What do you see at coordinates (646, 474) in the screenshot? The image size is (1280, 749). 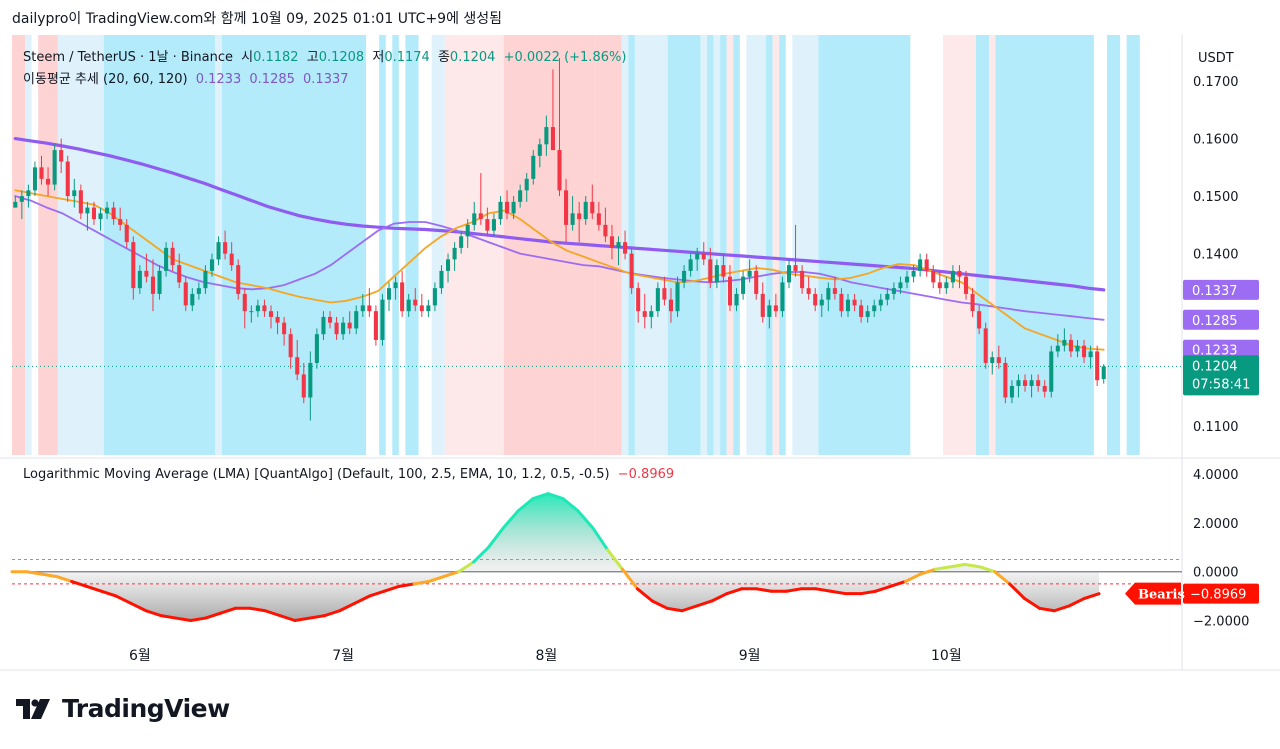 I see `legend-lma-value: −0.8969` at bounding box center [646, 474].